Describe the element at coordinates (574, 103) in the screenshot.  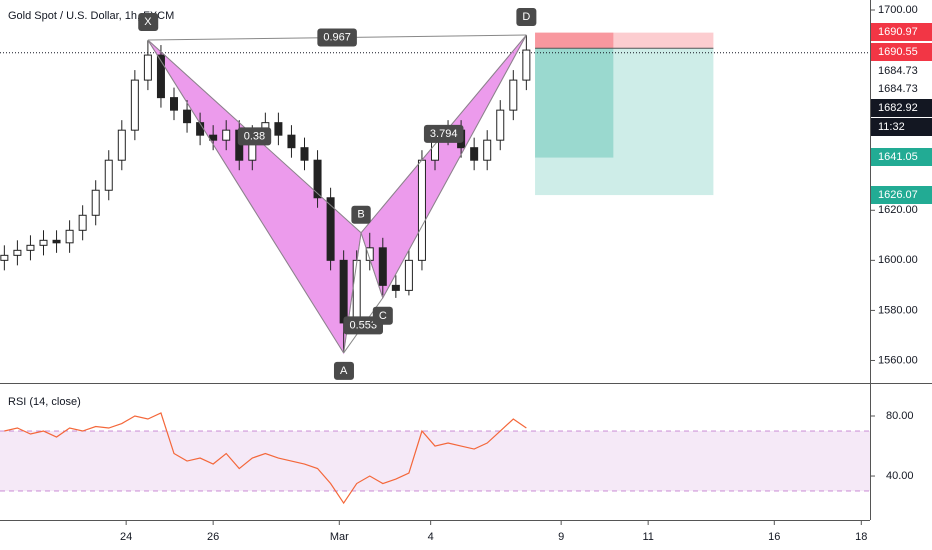
I see `target-zone-filled` at that location.